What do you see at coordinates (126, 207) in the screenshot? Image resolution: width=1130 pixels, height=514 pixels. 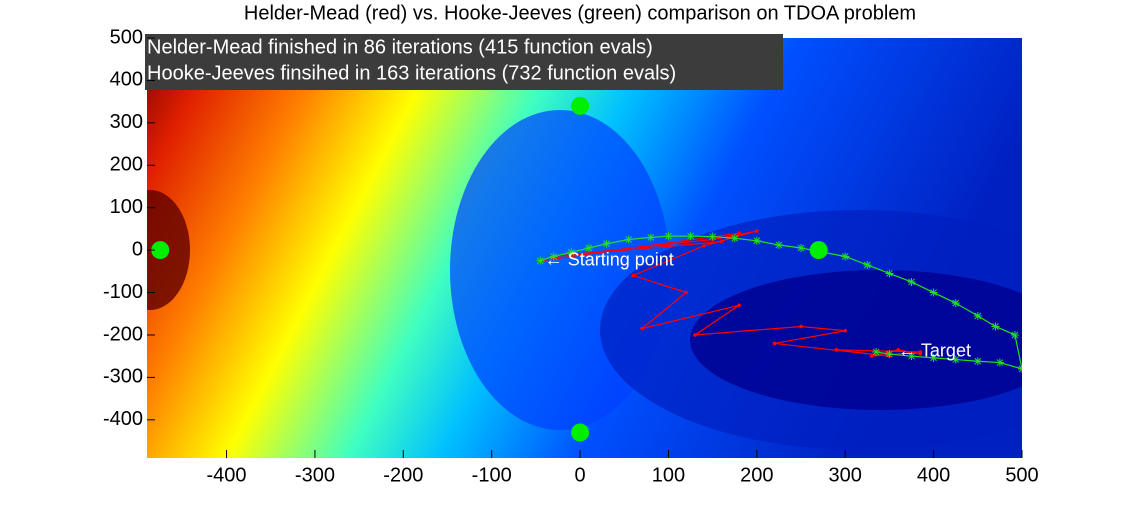 I see `y-tick-label: 100` at bounding box center [126, 207].